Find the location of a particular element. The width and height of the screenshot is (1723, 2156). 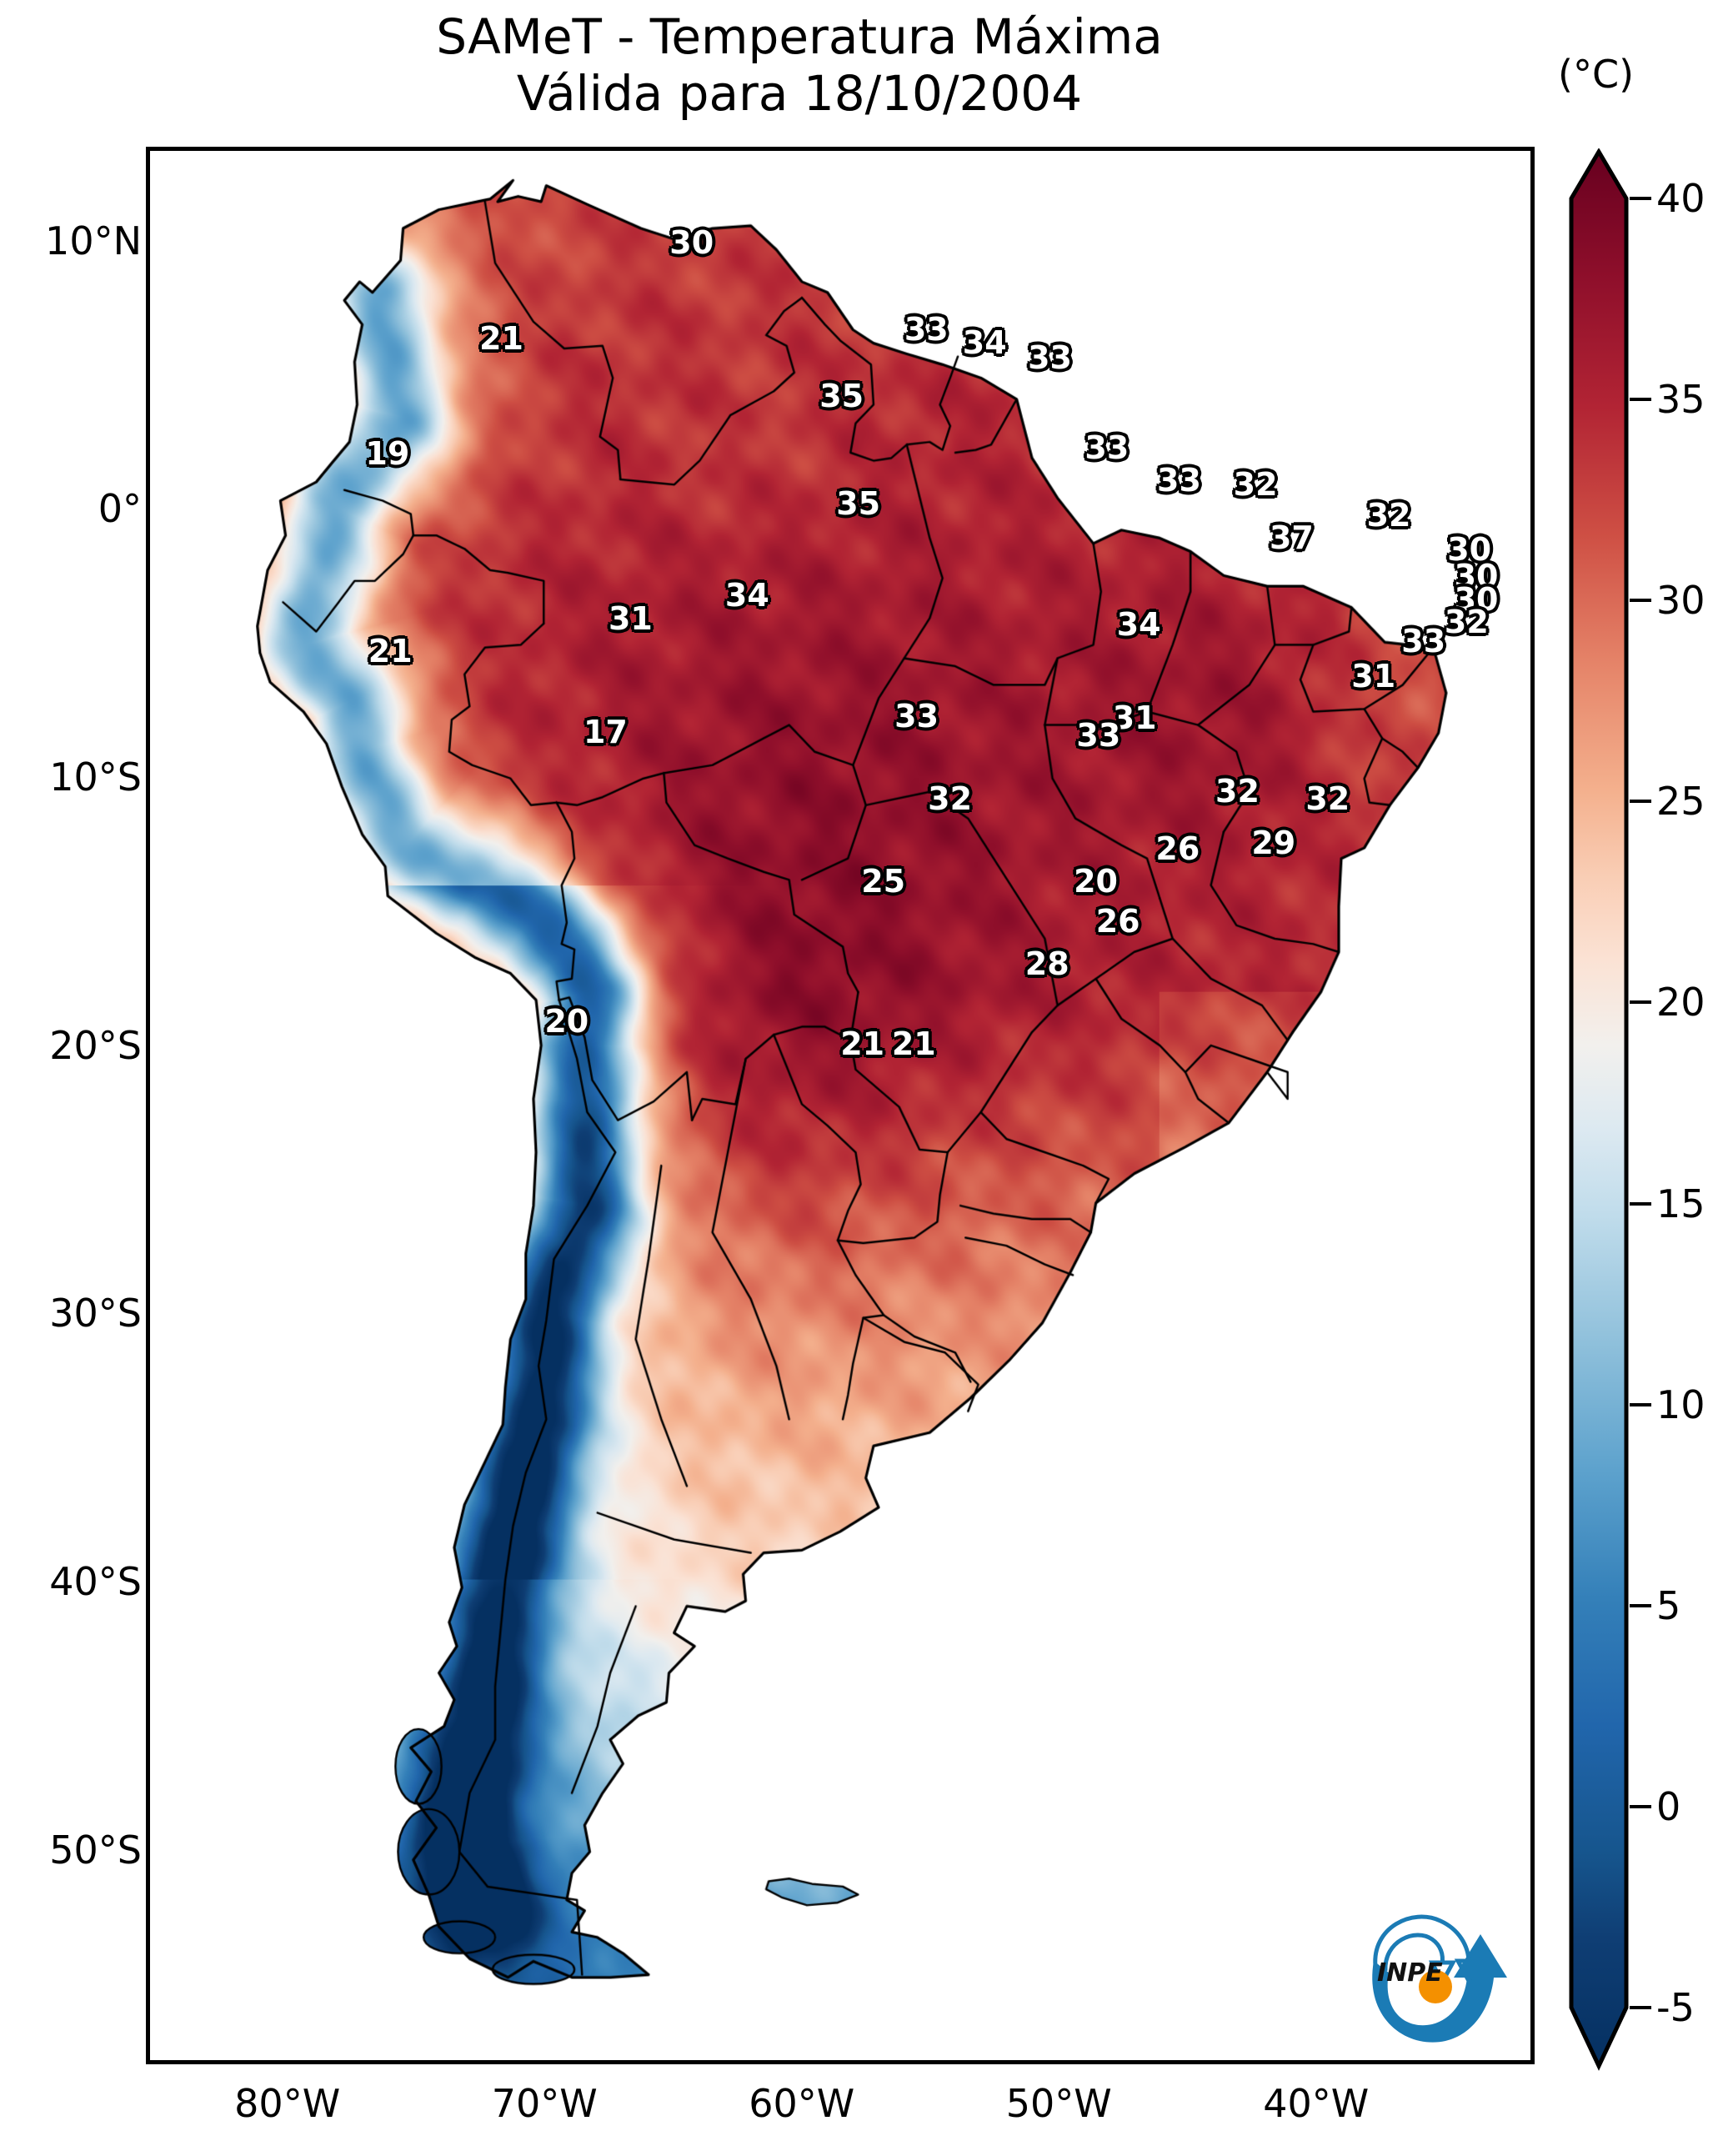

colorbar-tick-label-8: 0 is located at coordinates (1668, 1806).